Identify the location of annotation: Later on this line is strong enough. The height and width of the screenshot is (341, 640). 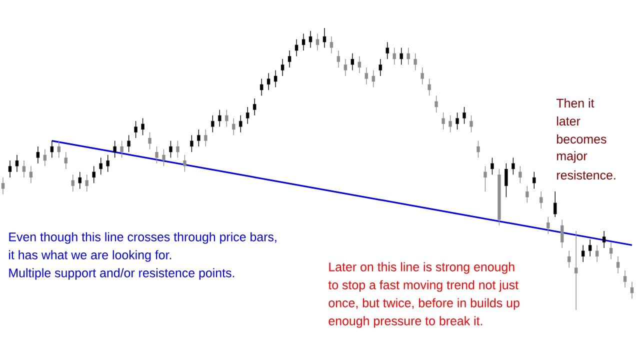
(421, 268).